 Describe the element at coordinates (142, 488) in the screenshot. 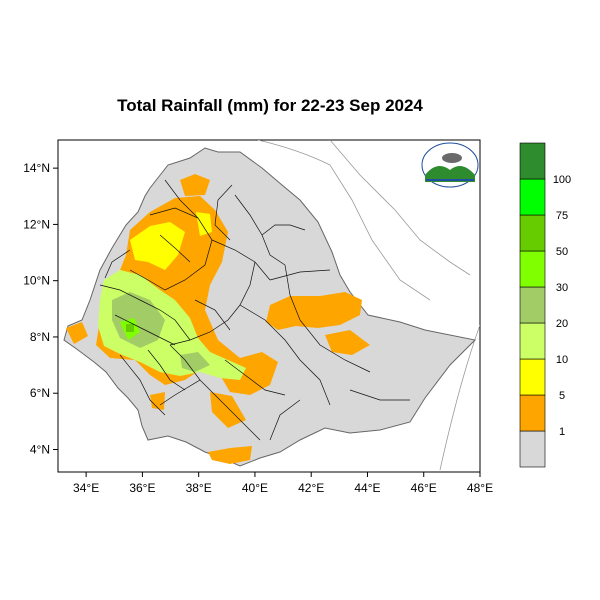

I see `x-tick-label: 36°E` at that location.